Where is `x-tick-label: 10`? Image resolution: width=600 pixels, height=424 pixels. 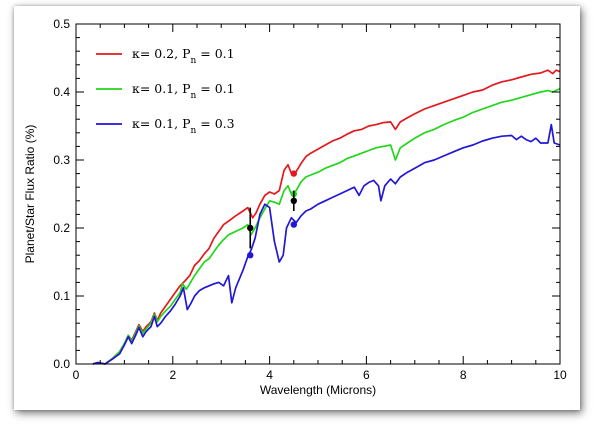 x-tick-label: 10 is located at coordinates (560, 375).